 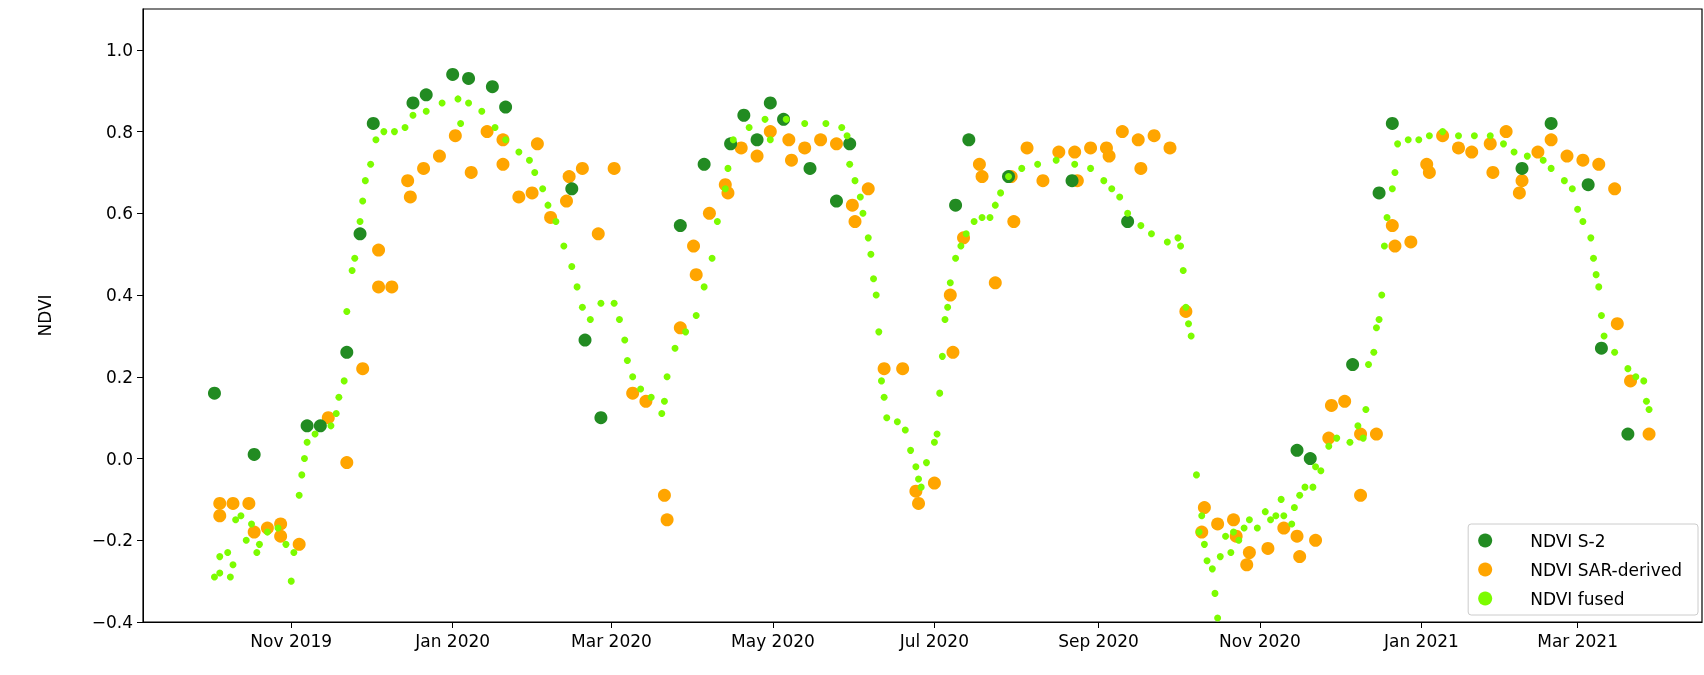 I want to click on y-tick-label: −0.4, so click(x=112, y=622).